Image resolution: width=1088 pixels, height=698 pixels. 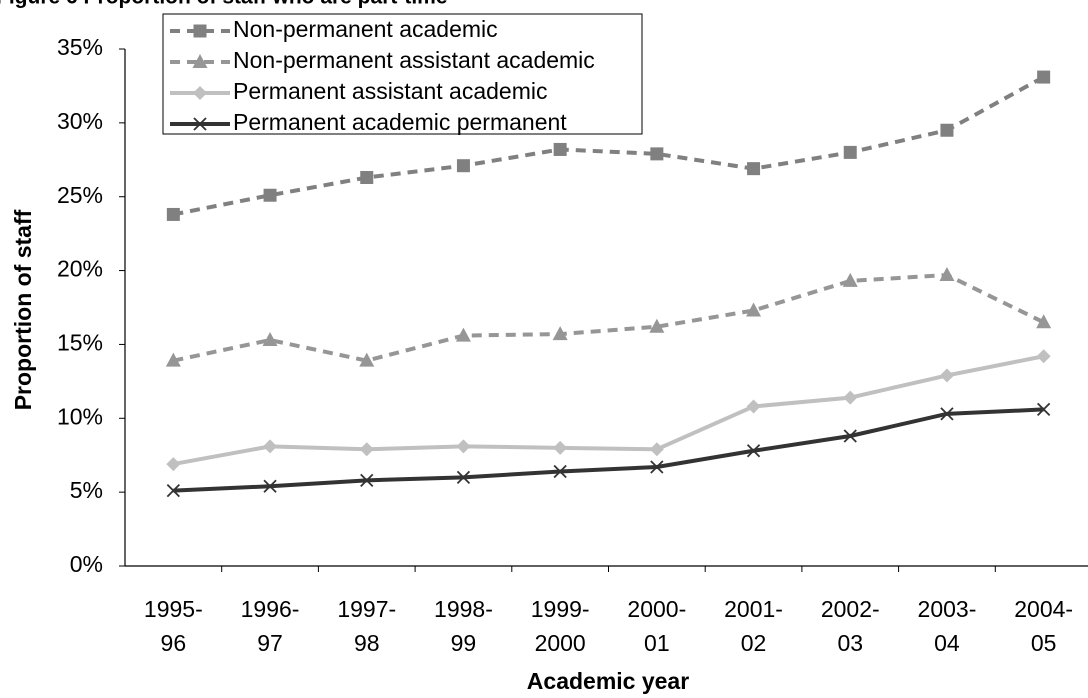 What do you see at coordinates (400, 122) in the screenshot?
I see `legend-label: Permanent academic permanent` at bounding box center [400, 122].